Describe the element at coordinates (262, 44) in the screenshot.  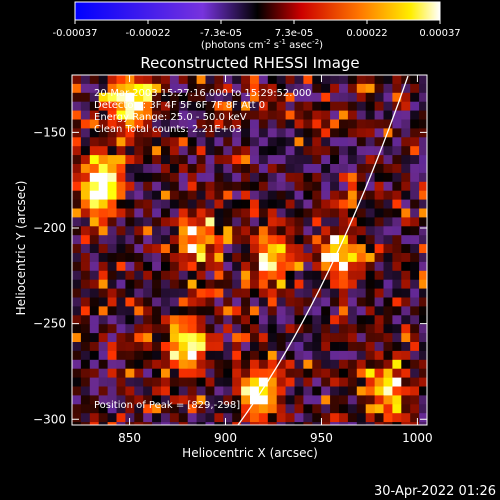
I see `colorbar-units: (photons cm-2 s-1 asec-2)` at that location.